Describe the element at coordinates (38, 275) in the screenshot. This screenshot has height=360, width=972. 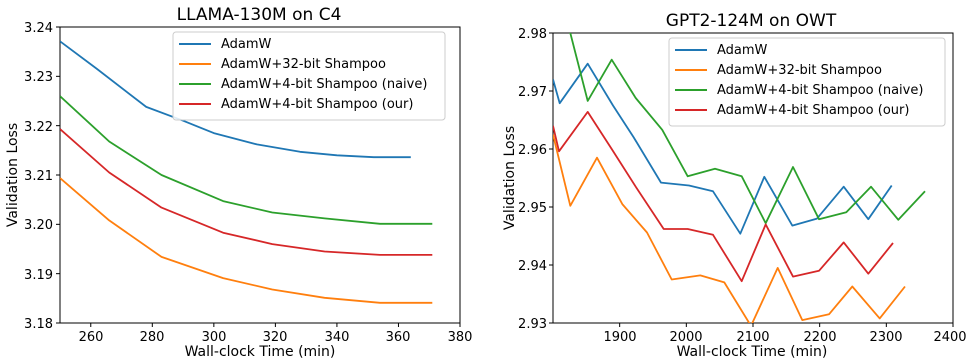
I see `y-tick-label: 3.19` at that location.